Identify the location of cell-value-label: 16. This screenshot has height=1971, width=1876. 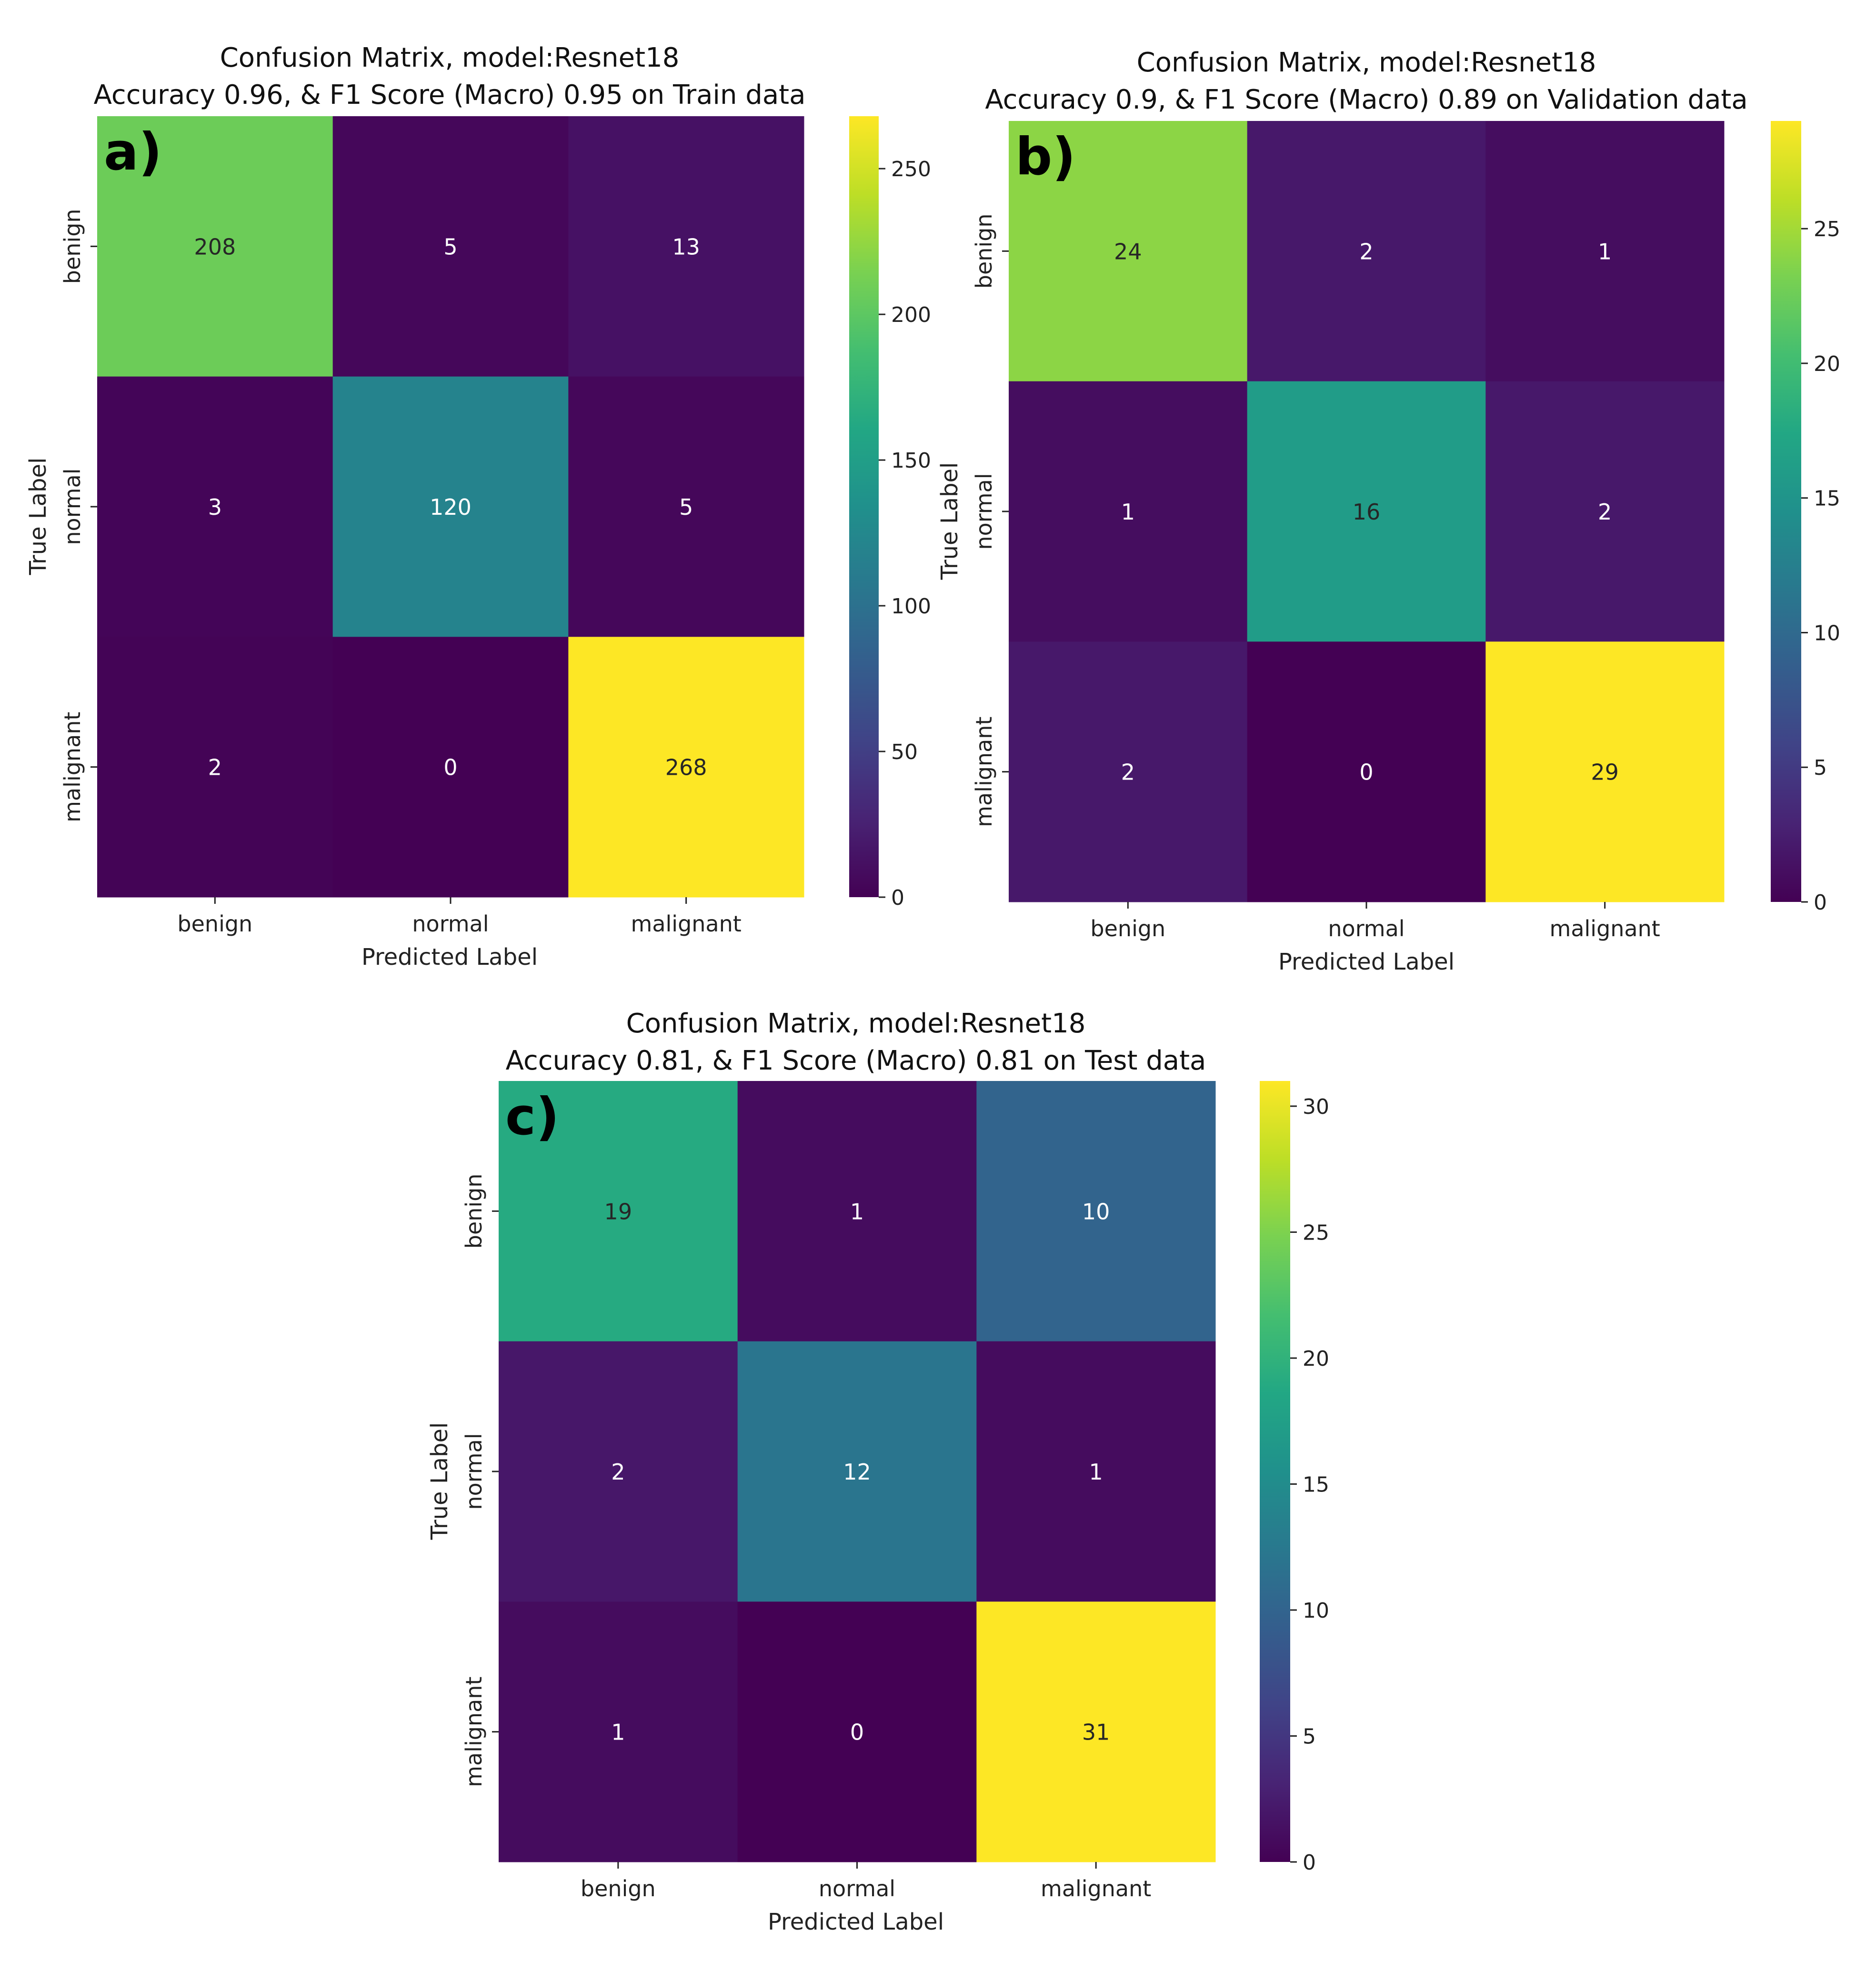
(1367, 512).